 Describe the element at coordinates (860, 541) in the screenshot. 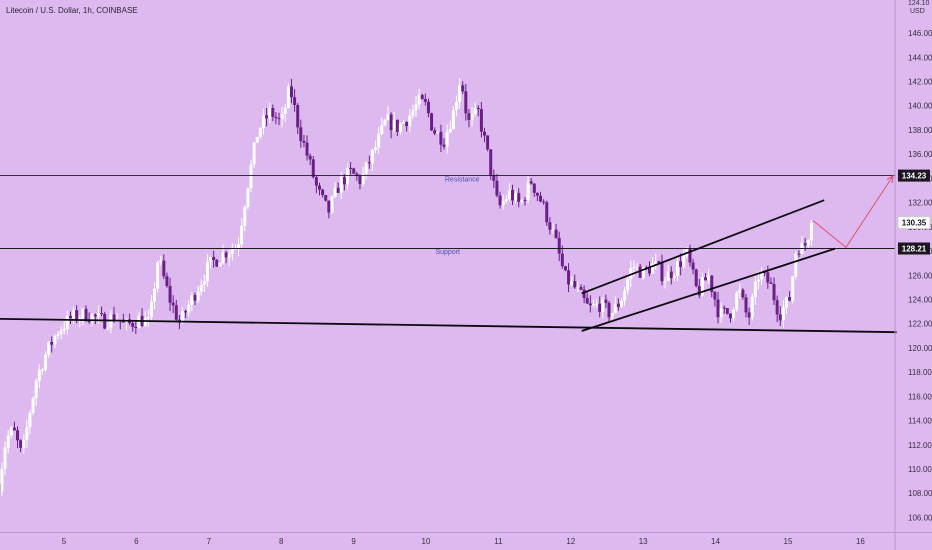

I see `x-tick-label: 16` at that location.